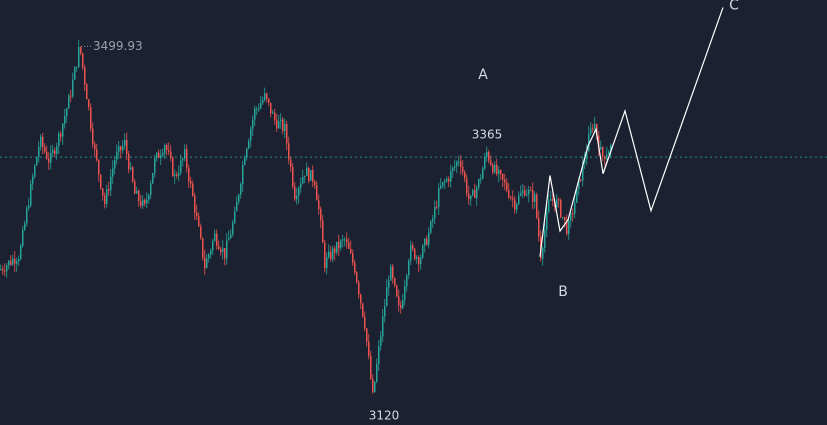 The image size is (827, 425). I want to click on price-label: 3365, so click(487, 134).